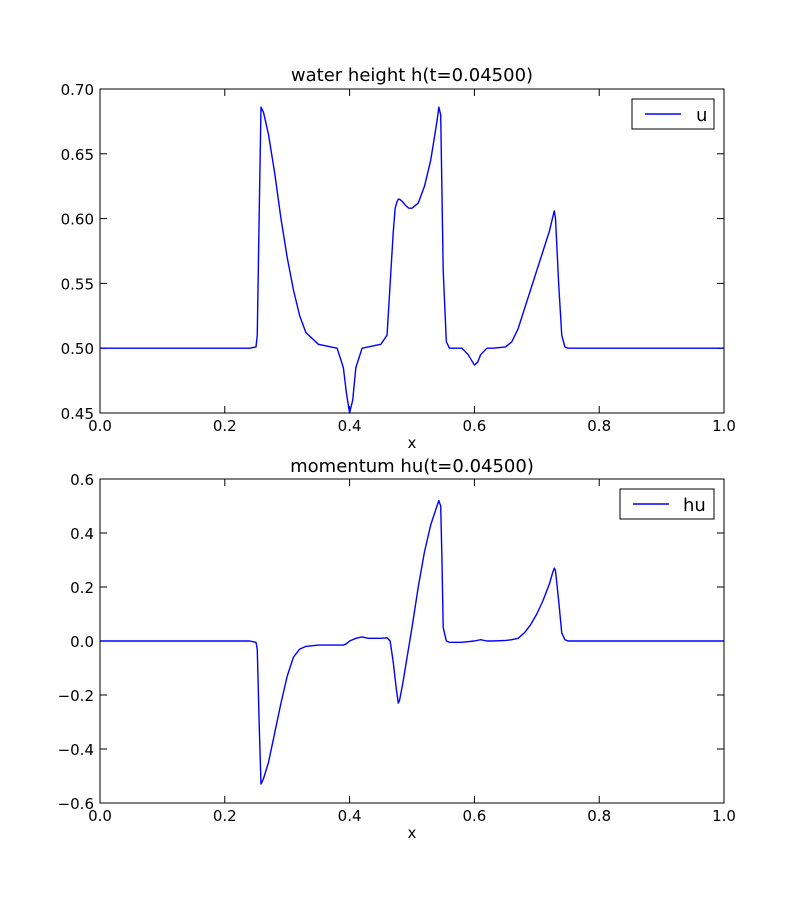  I want to click on y-tick-label: −0.2, so click(76, 696).